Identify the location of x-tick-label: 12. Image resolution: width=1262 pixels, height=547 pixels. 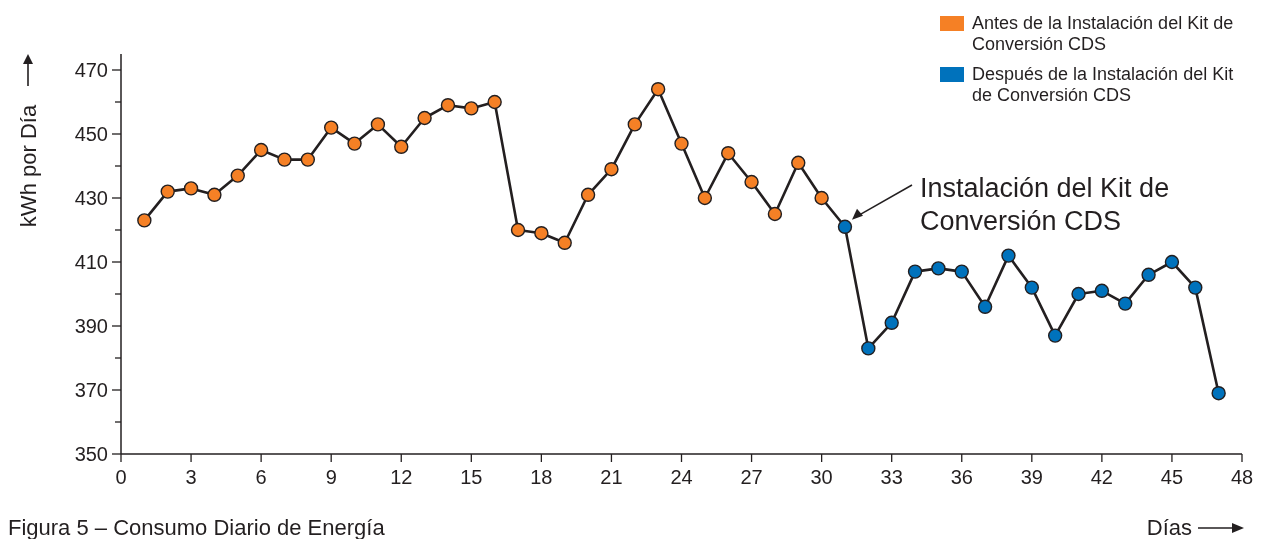
(401, 477).